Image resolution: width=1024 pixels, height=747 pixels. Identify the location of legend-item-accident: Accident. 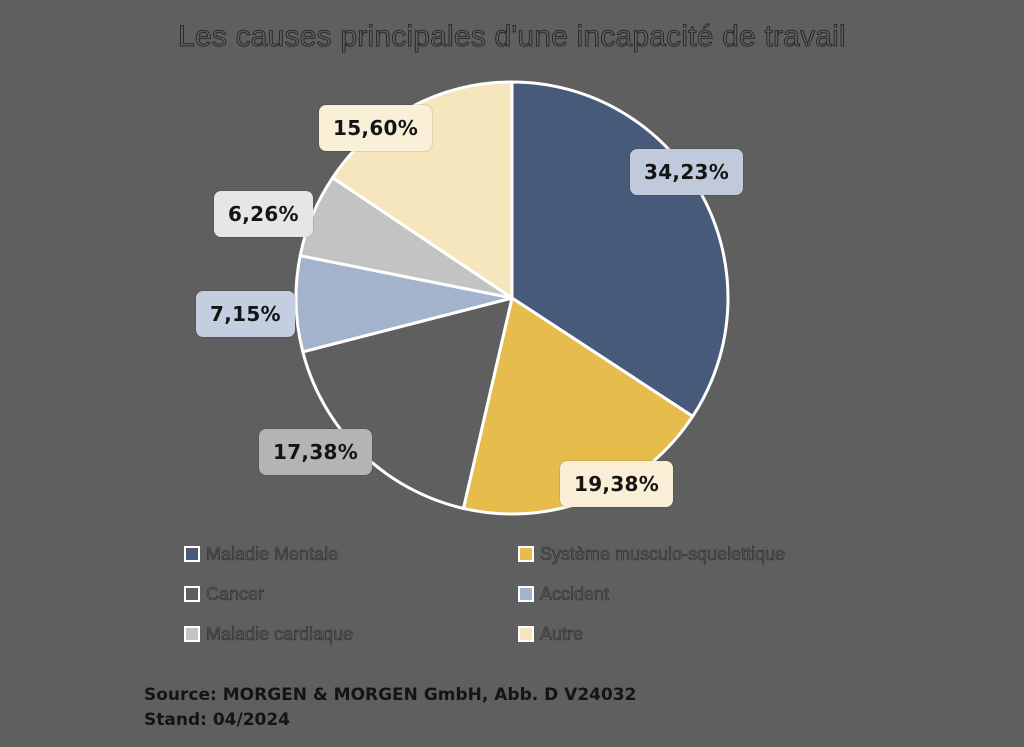
(564, 593).